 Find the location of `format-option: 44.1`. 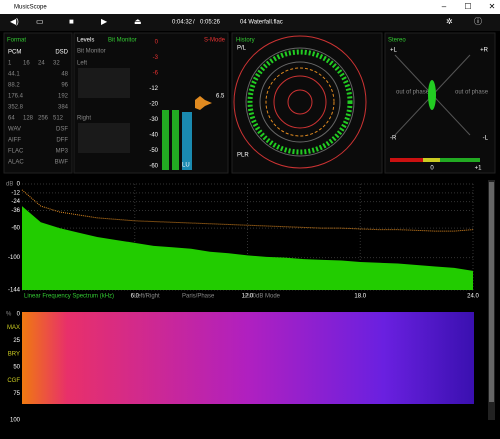

format-option: 44.1 is located at coordinates (14, 75).